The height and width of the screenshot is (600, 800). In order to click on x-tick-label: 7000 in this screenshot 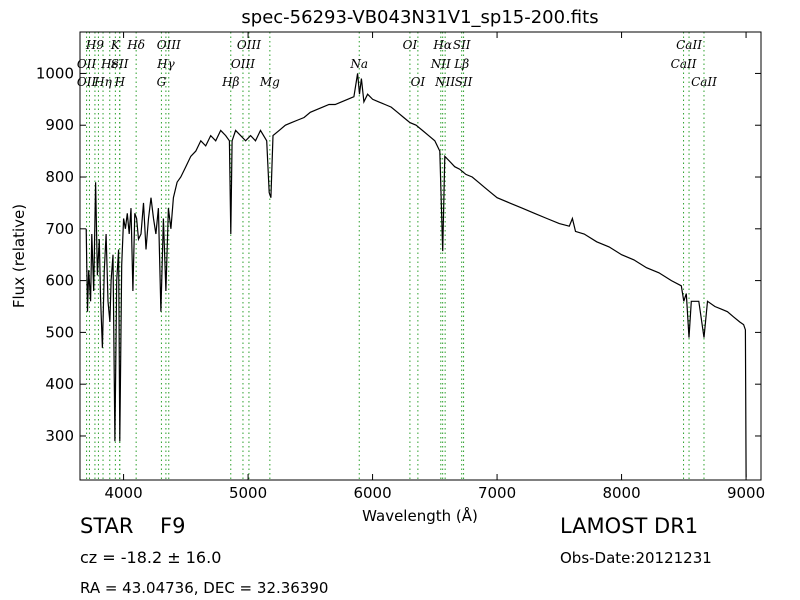, I will do `click(497, 493)`.